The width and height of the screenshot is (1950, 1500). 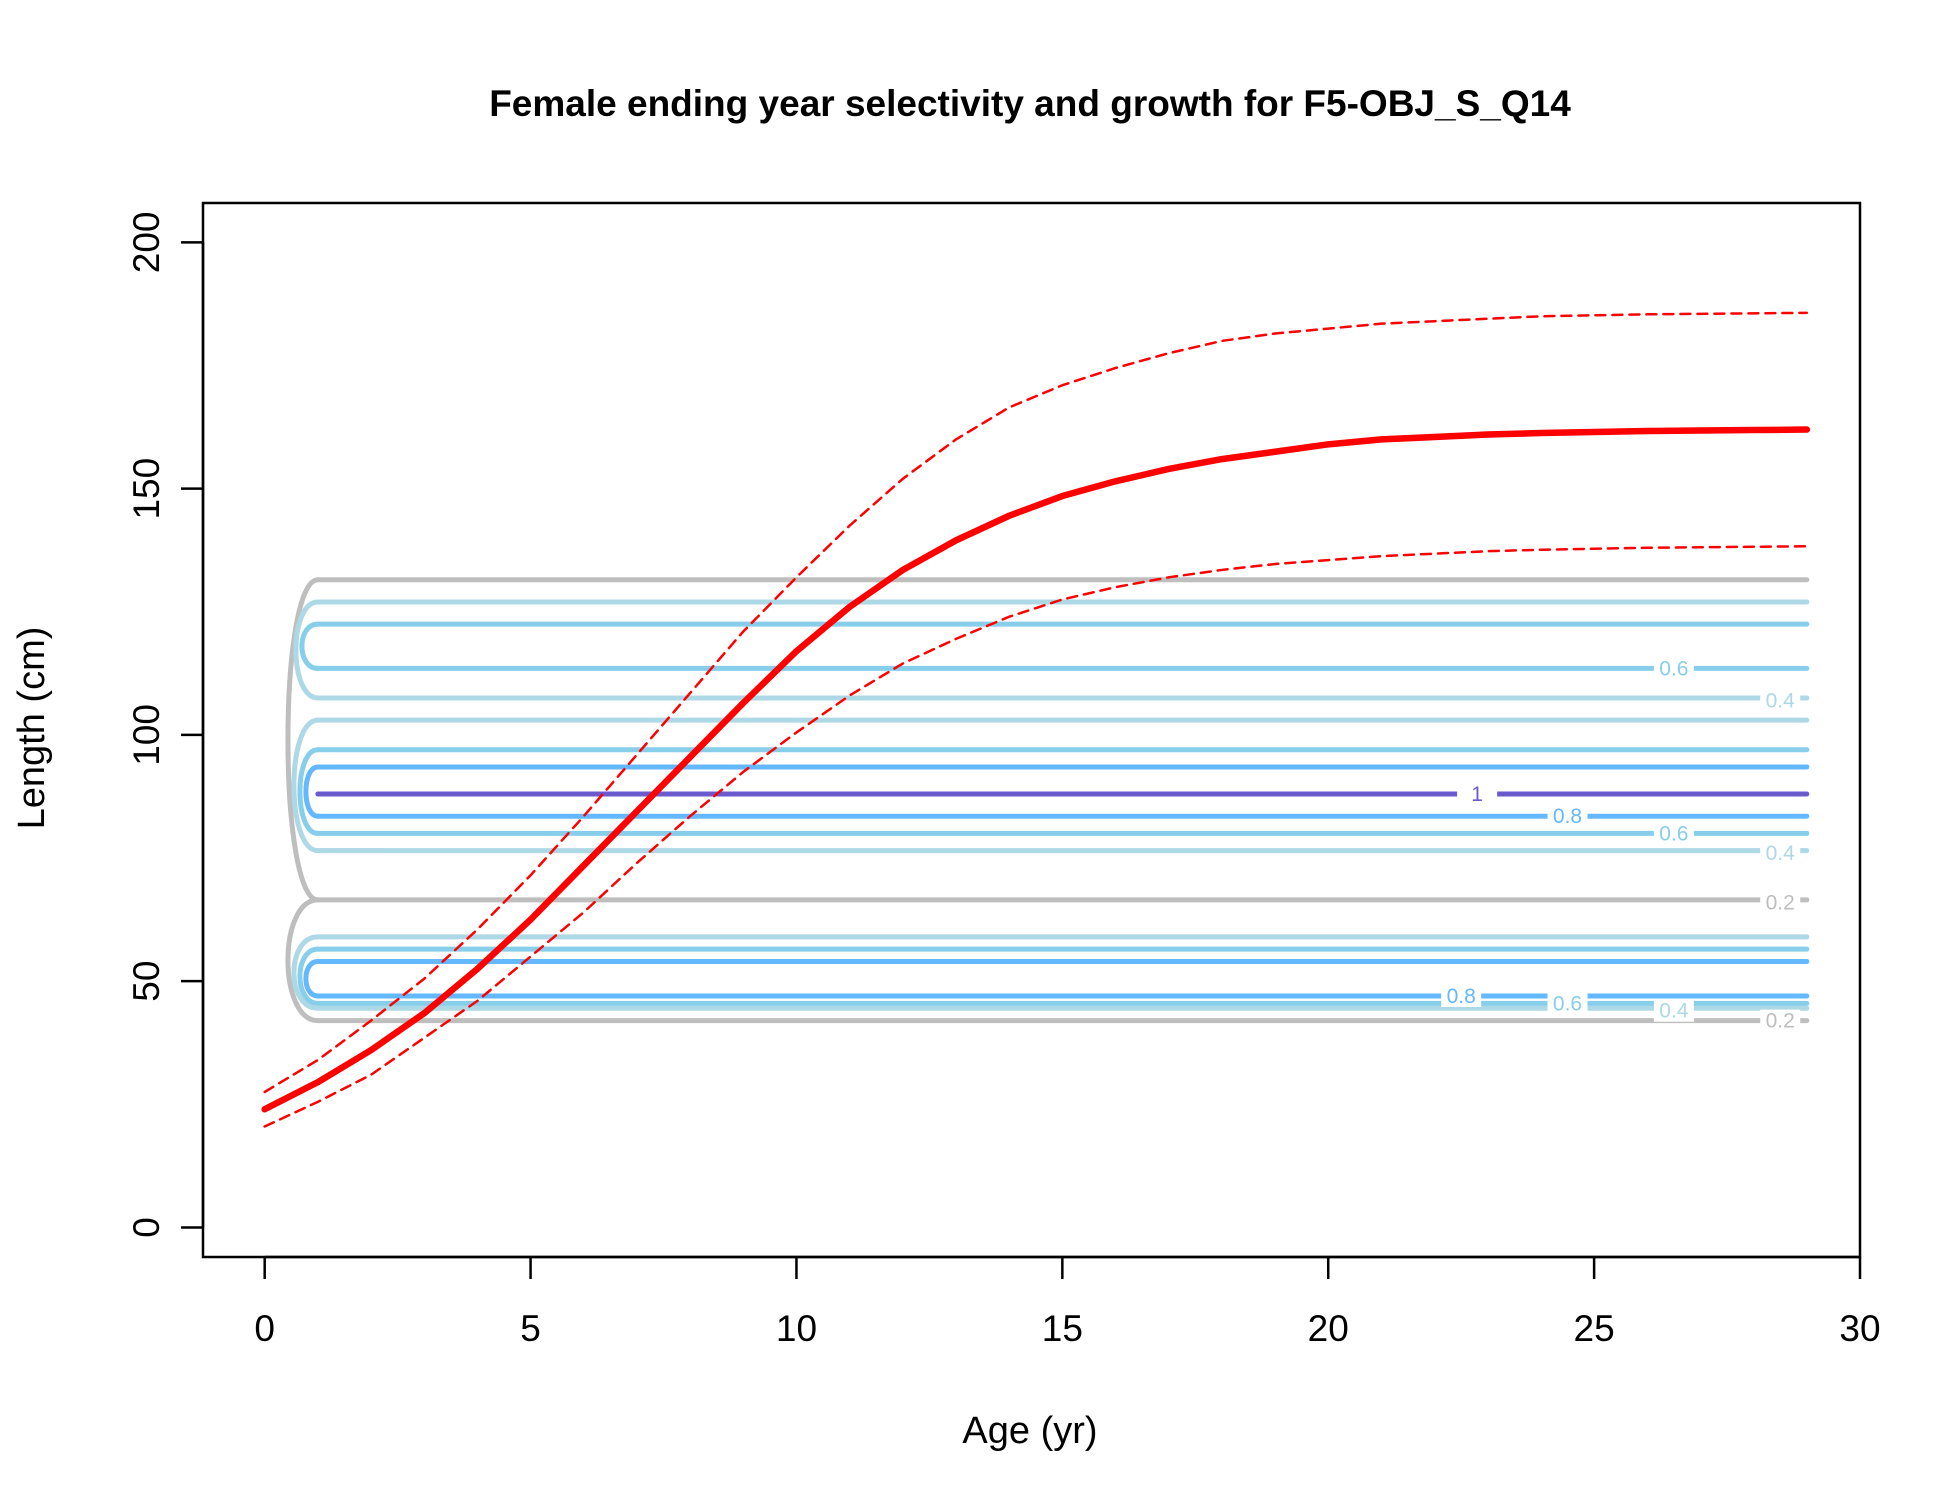 I want to click on contour-label-8: 0.6, so click(x=1567, y=1003).